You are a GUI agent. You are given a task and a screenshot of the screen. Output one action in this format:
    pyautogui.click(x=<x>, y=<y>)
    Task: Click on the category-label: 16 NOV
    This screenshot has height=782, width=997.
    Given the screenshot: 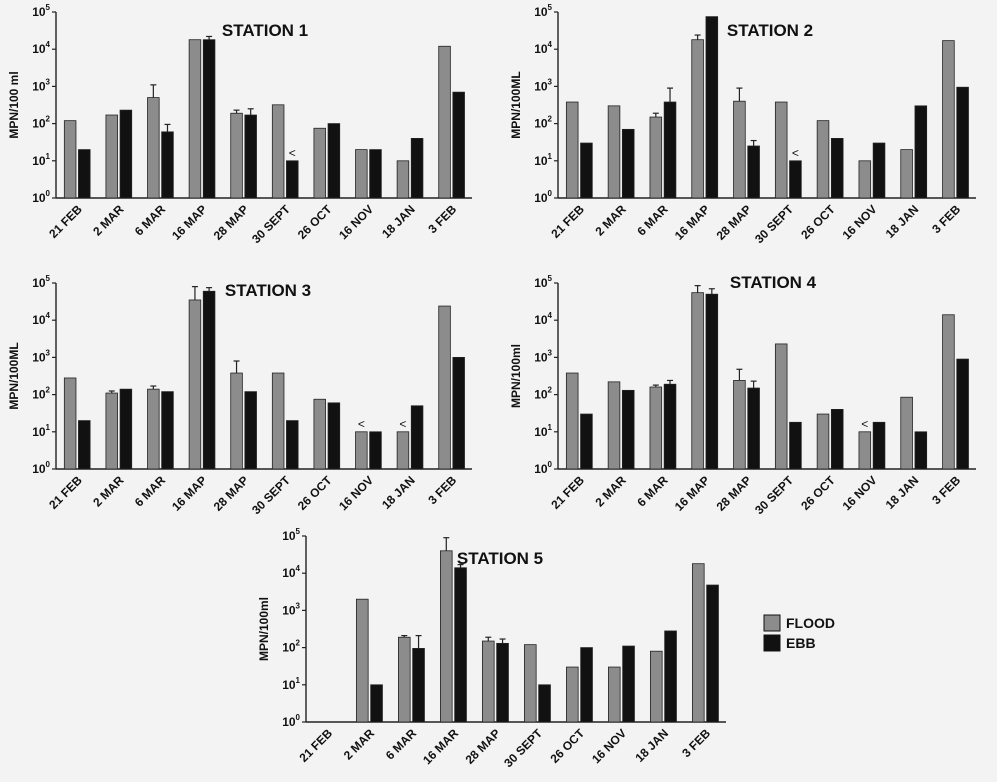 What is the action you would take?
    pyautogui.click(x=356, y=493)
    